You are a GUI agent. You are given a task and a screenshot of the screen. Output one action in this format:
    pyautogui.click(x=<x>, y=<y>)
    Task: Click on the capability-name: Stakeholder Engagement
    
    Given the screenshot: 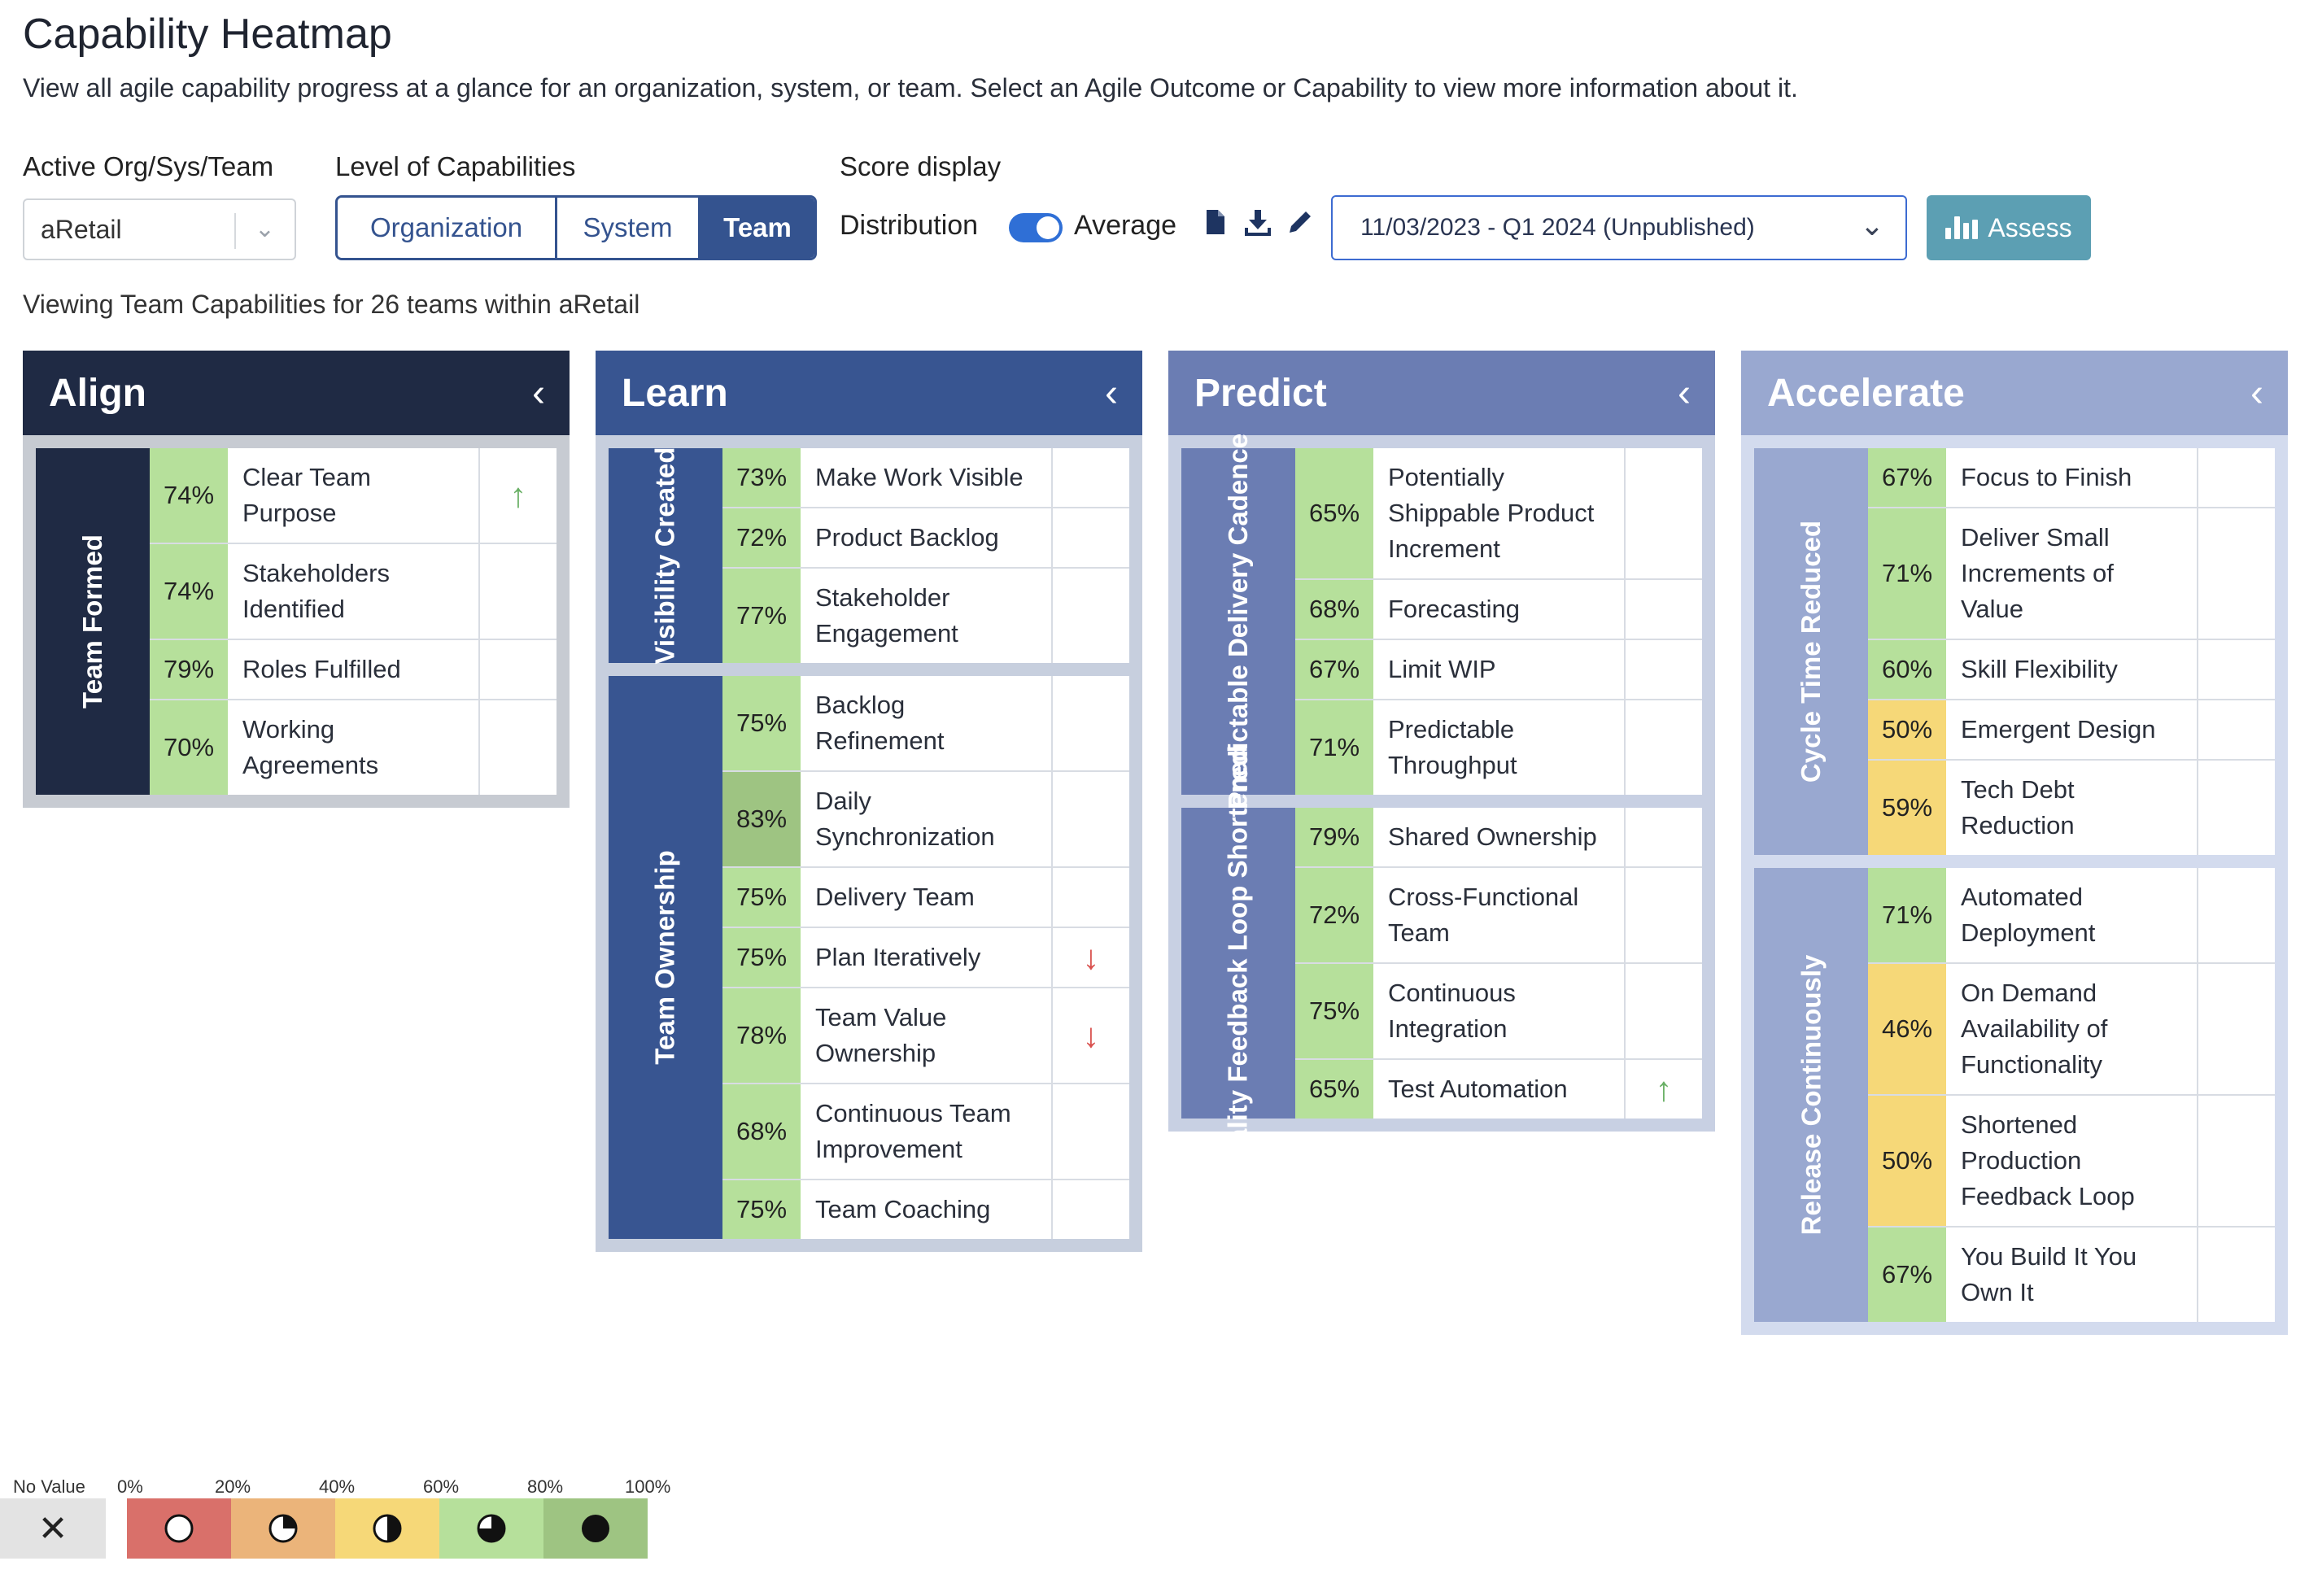 What is the action you would take?
    pyautogui.click(x=927, y=616)
    